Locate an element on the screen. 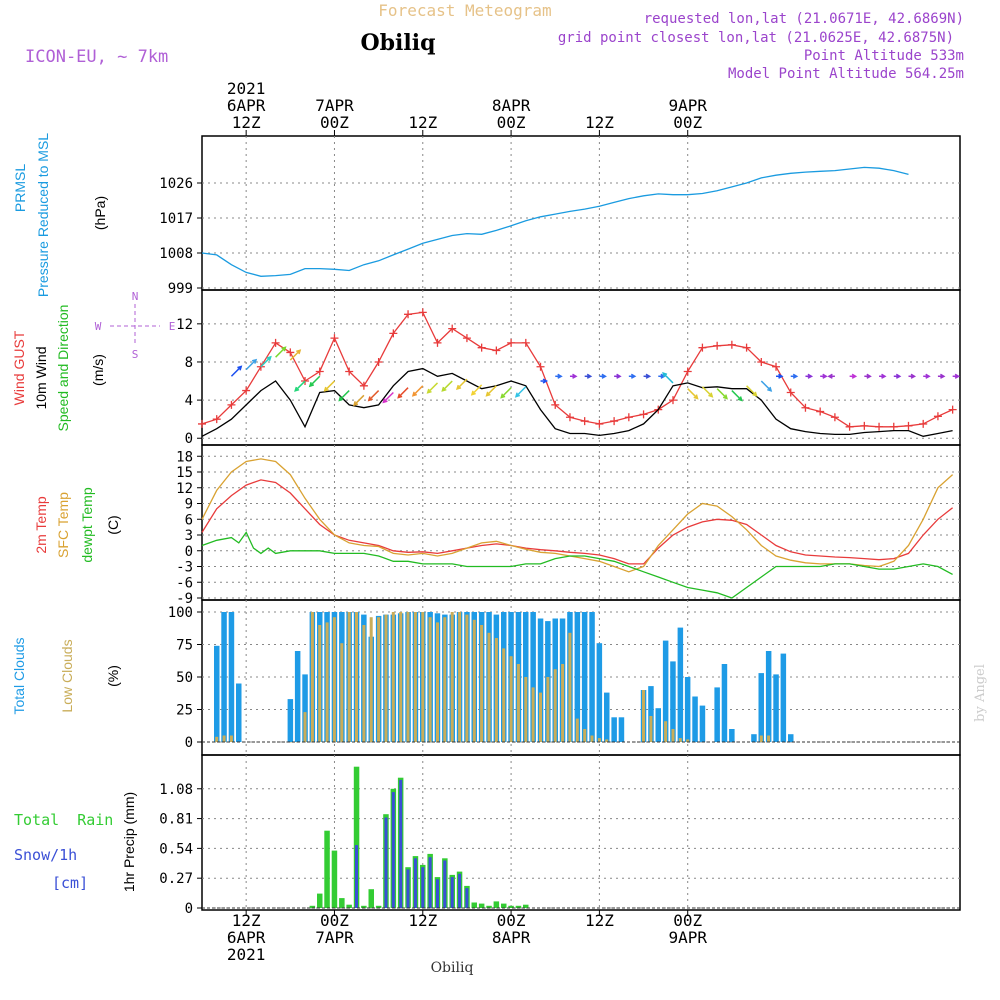 The width and height of the screenshot is (1000, 1000). time-axis-label: 7APR is located at coordinates (334, 937).